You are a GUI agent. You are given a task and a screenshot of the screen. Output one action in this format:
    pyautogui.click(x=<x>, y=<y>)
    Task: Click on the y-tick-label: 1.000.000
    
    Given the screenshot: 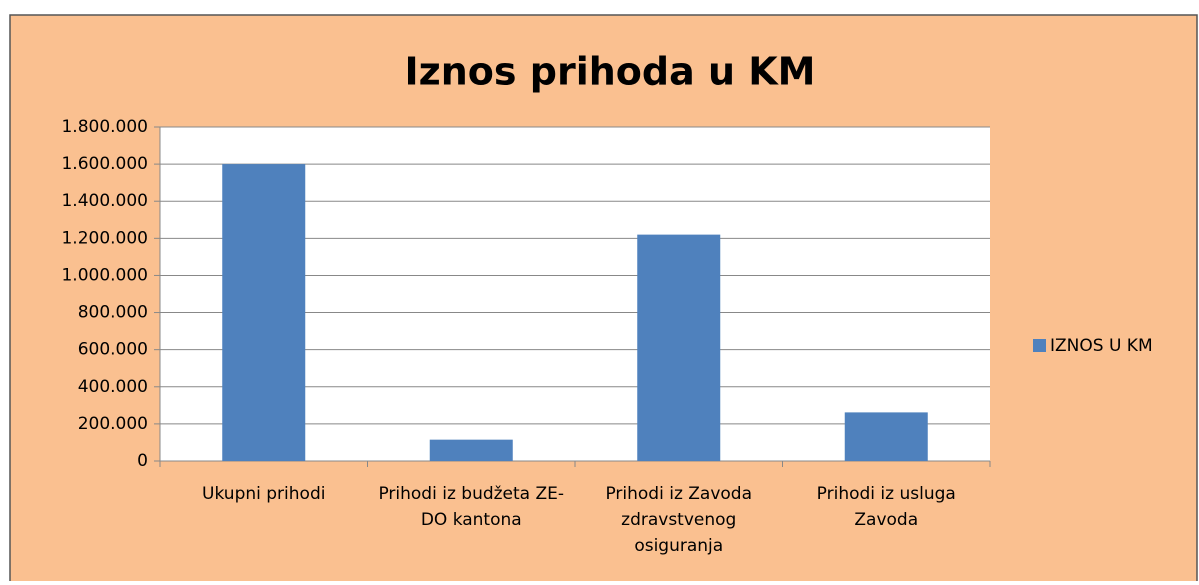 What is the action you would take?
    pyautogui.click(x=104, y=275)
    